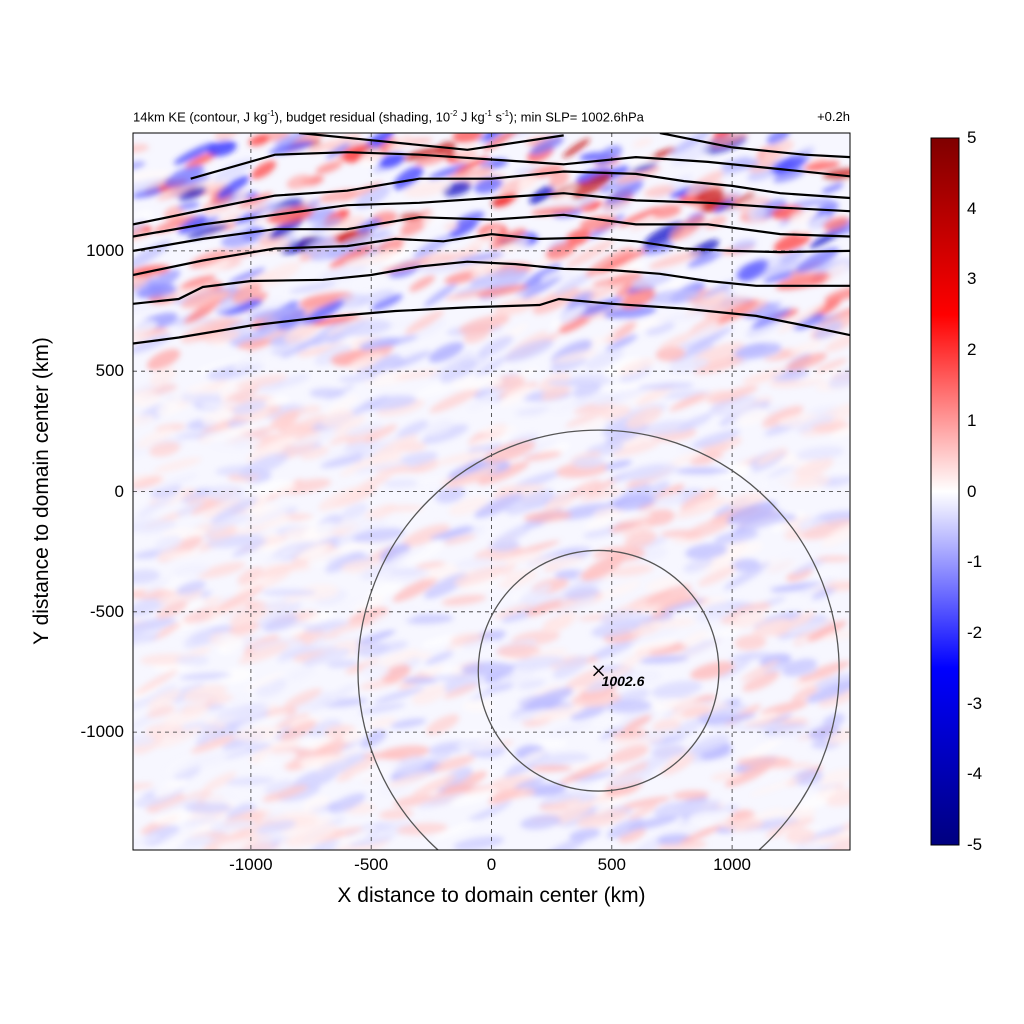 This screenshot has height=1024, width=1024. What do you see at coordinates (972, 350) in the screenshot?
I see `colorbar-tick-label: 2` at bounding box center [972, 350].